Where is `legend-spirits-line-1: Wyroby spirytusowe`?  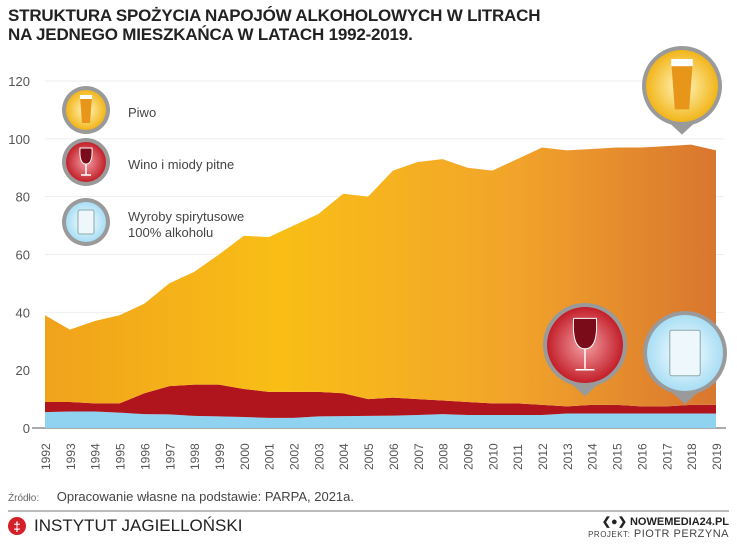
legend-spirits-line-1: Wyroby spirytusowe is located at coordinates (186, 216).